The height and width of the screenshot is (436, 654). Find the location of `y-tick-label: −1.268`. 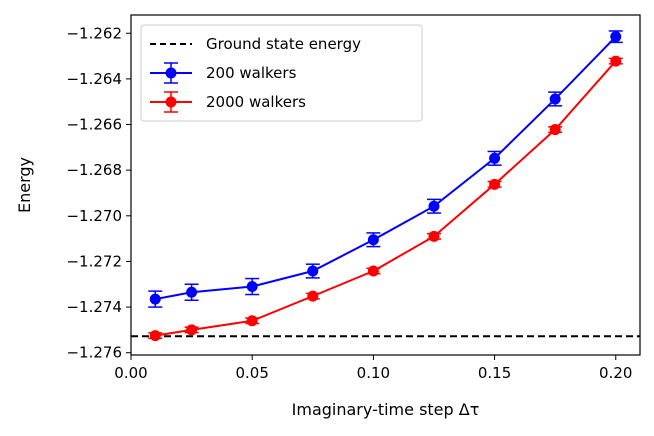

y-tick-label: −1.268 is located at coordinates (94, 170).